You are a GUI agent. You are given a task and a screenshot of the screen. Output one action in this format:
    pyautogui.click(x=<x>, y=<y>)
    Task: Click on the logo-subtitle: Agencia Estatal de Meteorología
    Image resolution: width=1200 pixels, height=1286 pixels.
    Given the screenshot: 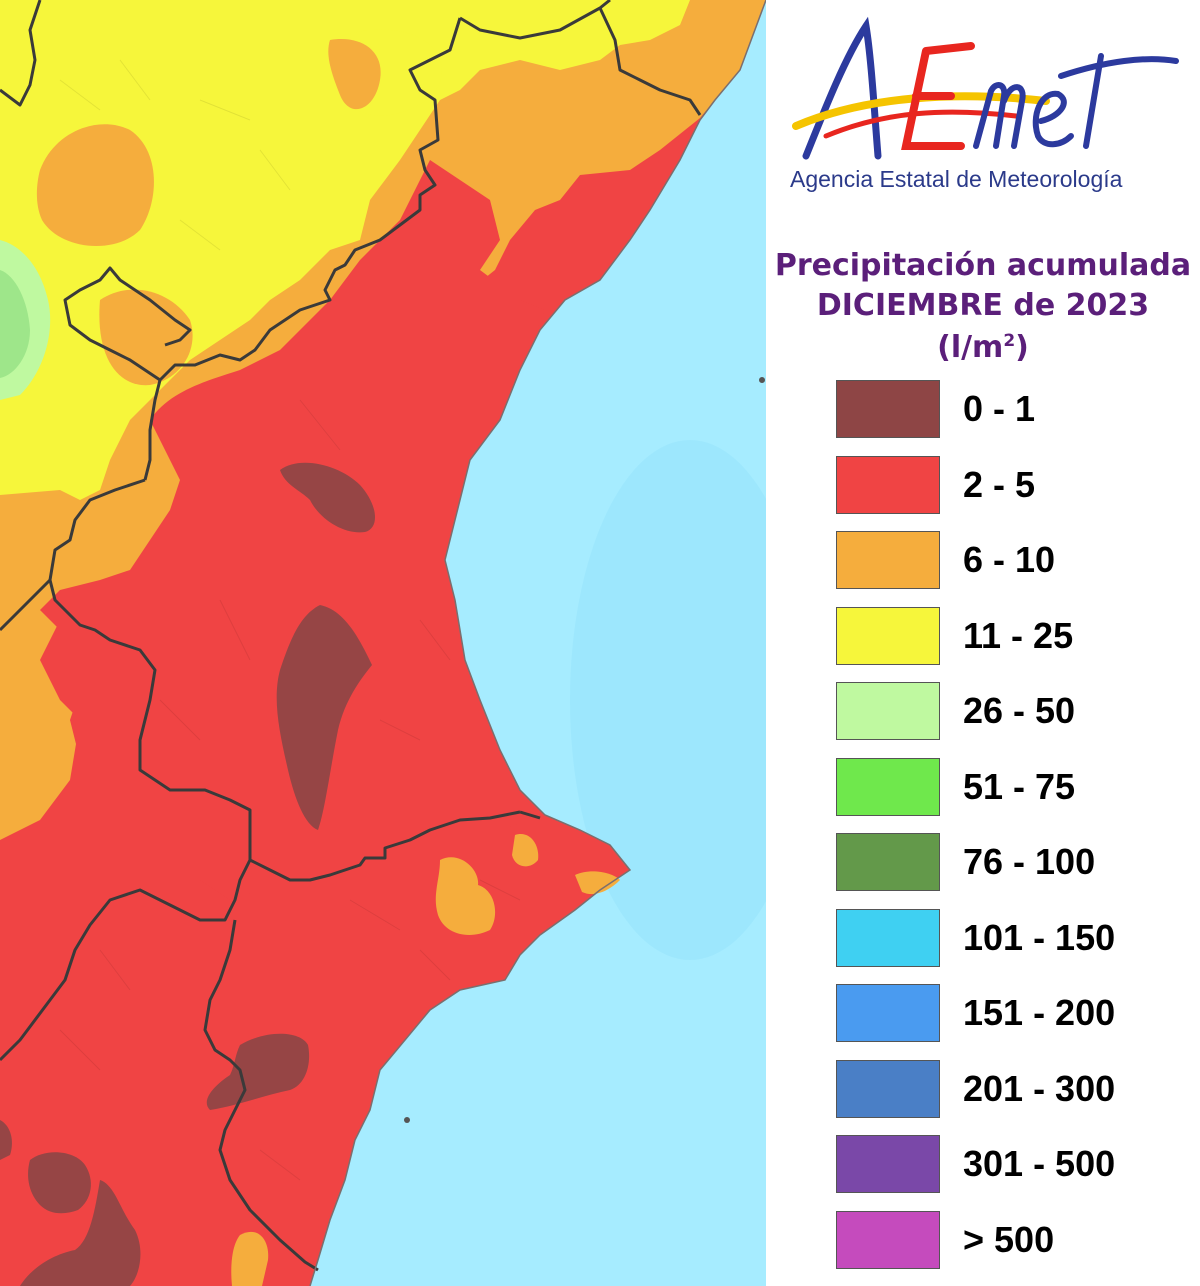 What is the action you would take?
    pyautogui.click(x=956, y=179)
    